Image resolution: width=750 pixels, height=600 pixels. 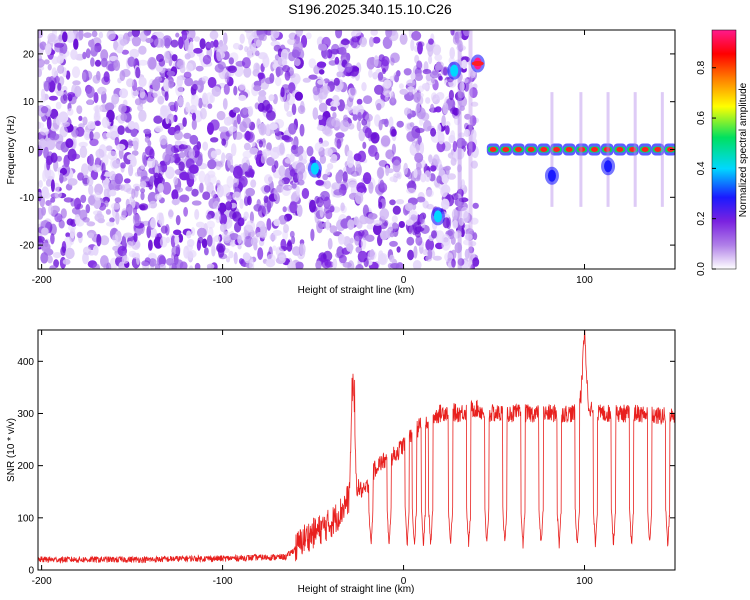 What do you see at coordinates (635, 149) in the screenshot?
I see `carrier-smear` at bounding box center [635, 149].